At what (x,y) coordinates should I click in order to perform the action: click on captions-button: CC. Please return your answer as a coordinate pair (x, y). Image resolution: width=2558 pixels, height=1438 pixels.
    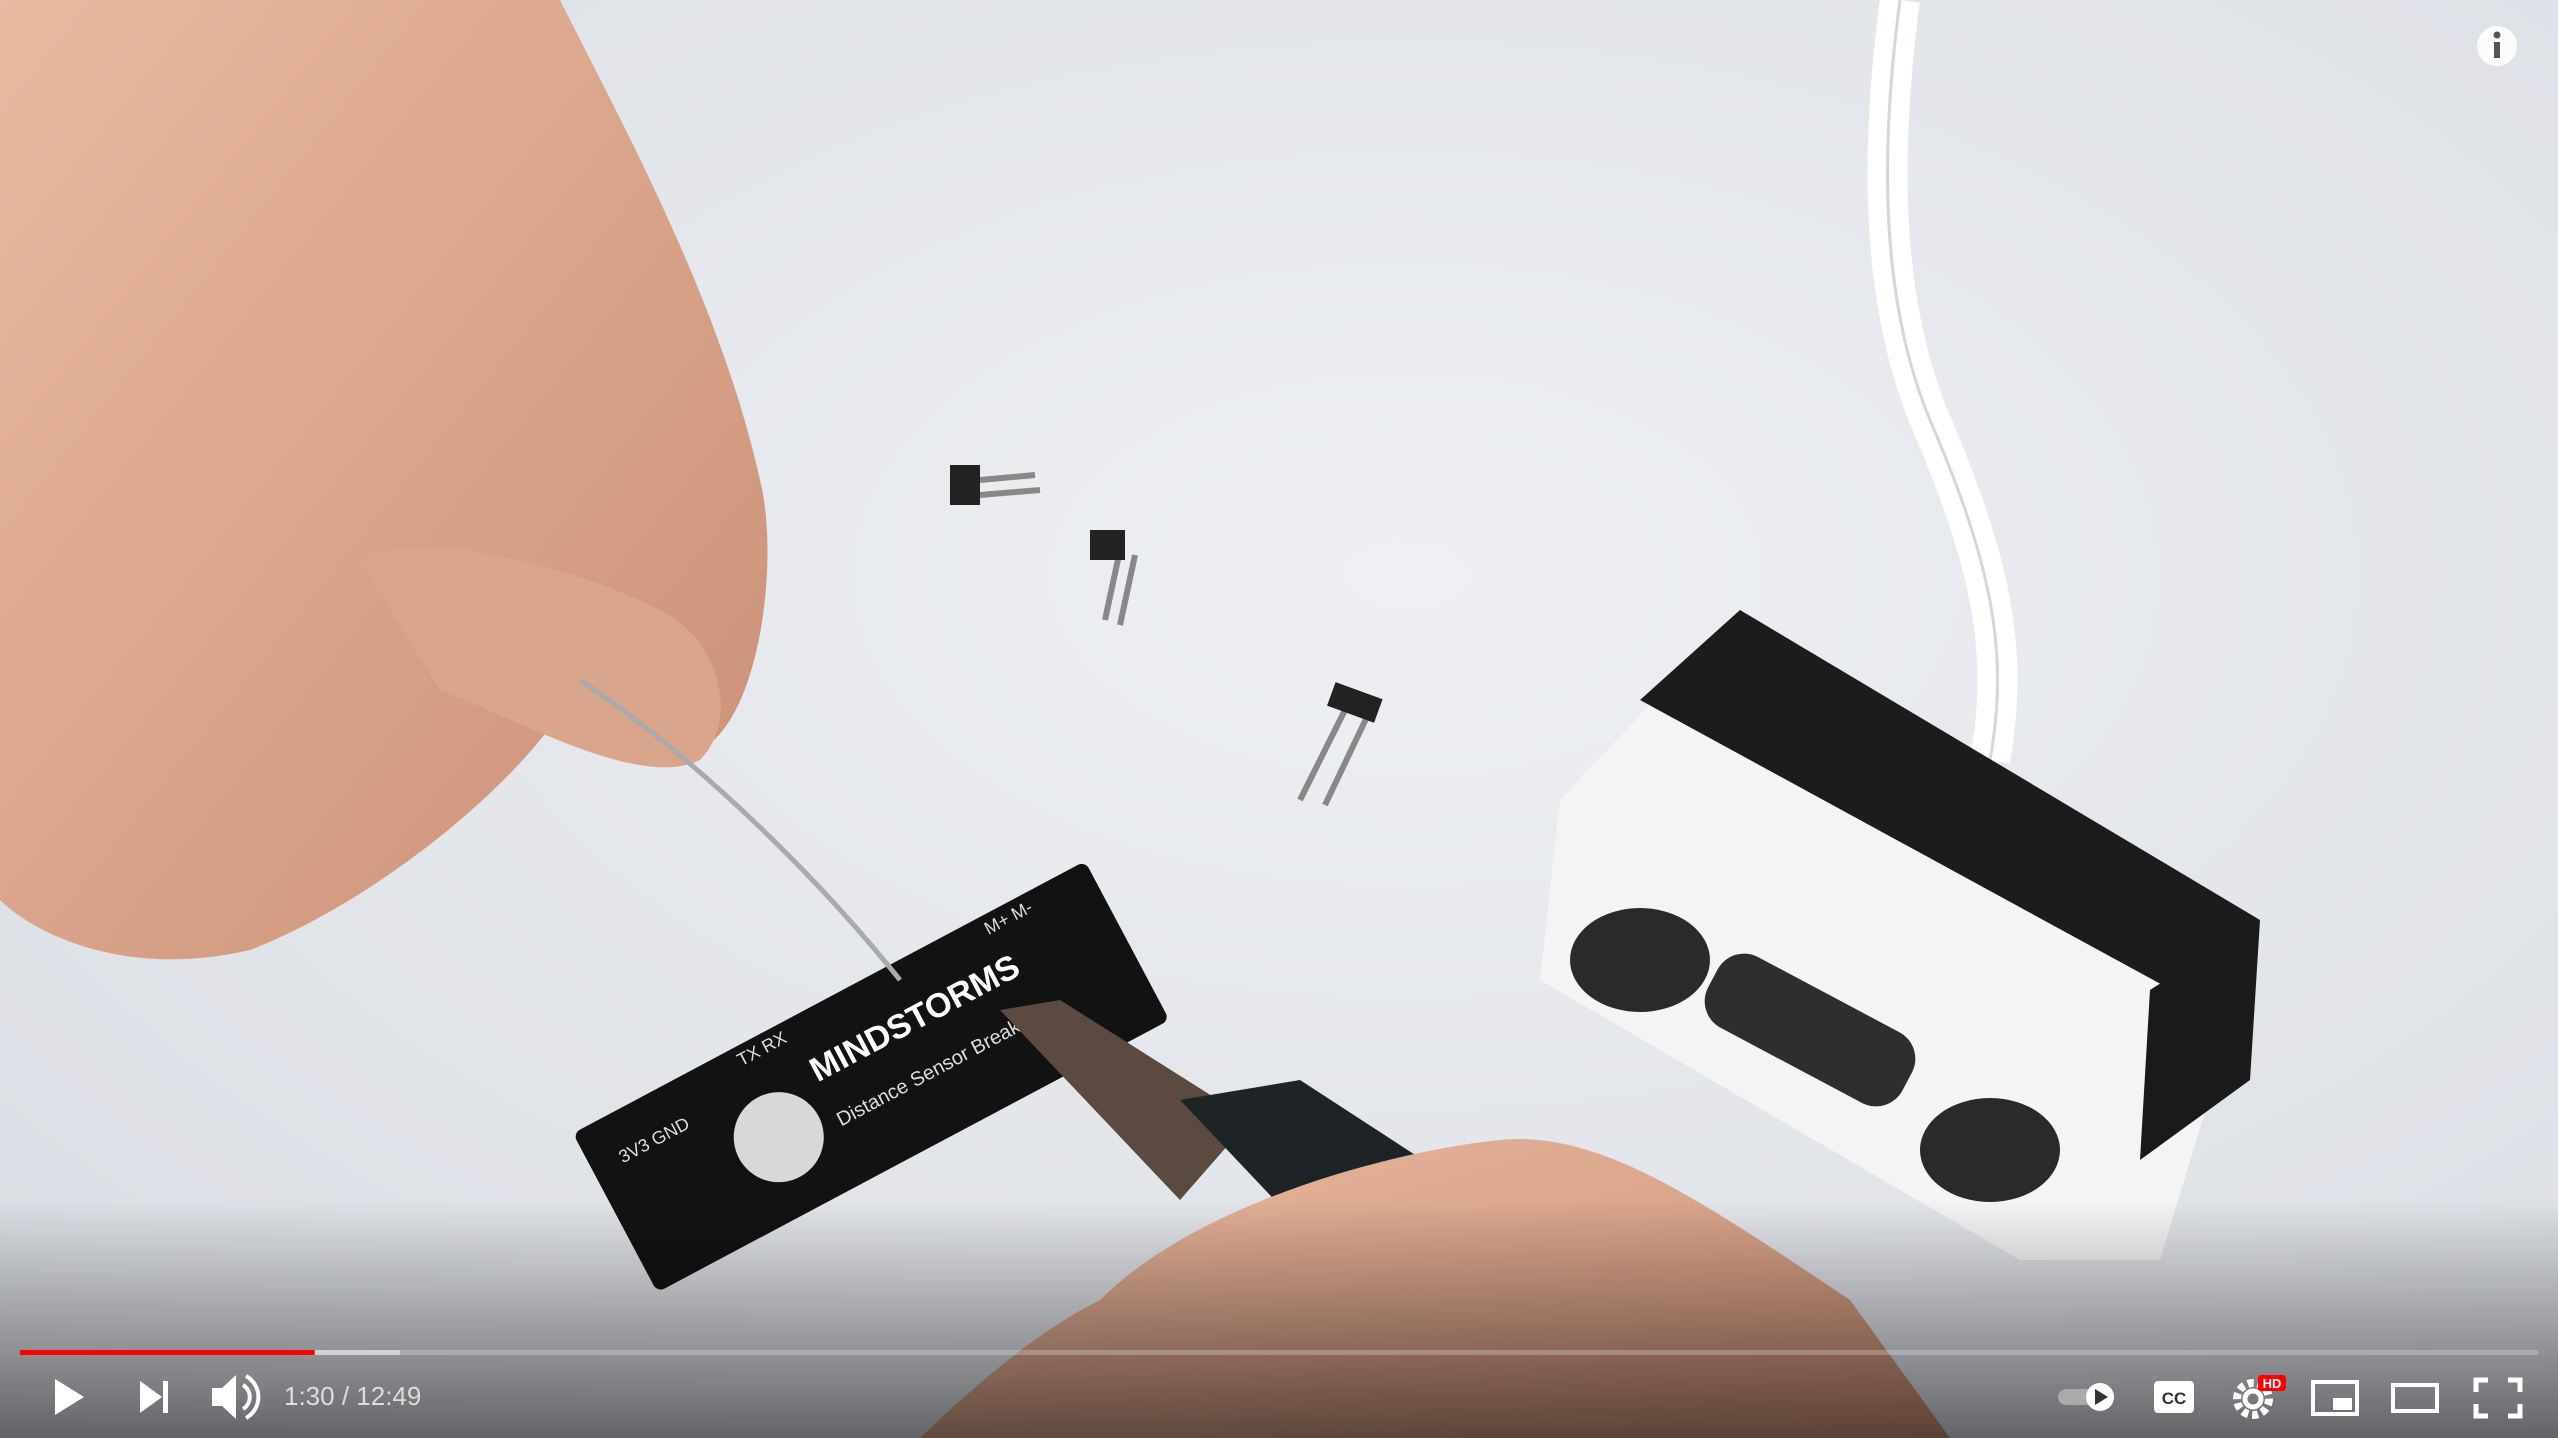
    Looking at the image, I should click on (2174, 1397).